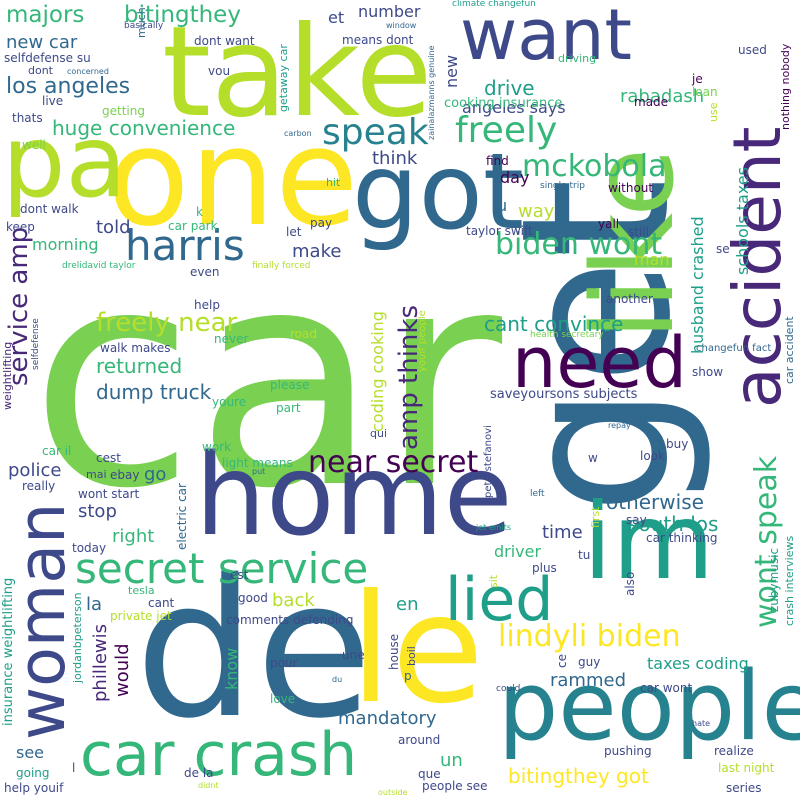 Image resolution: width=800 pixels, height=800 pixels. Describe the element at coordinates (499, 600) in the screenshot. I see `word-lied: lied` at that location.